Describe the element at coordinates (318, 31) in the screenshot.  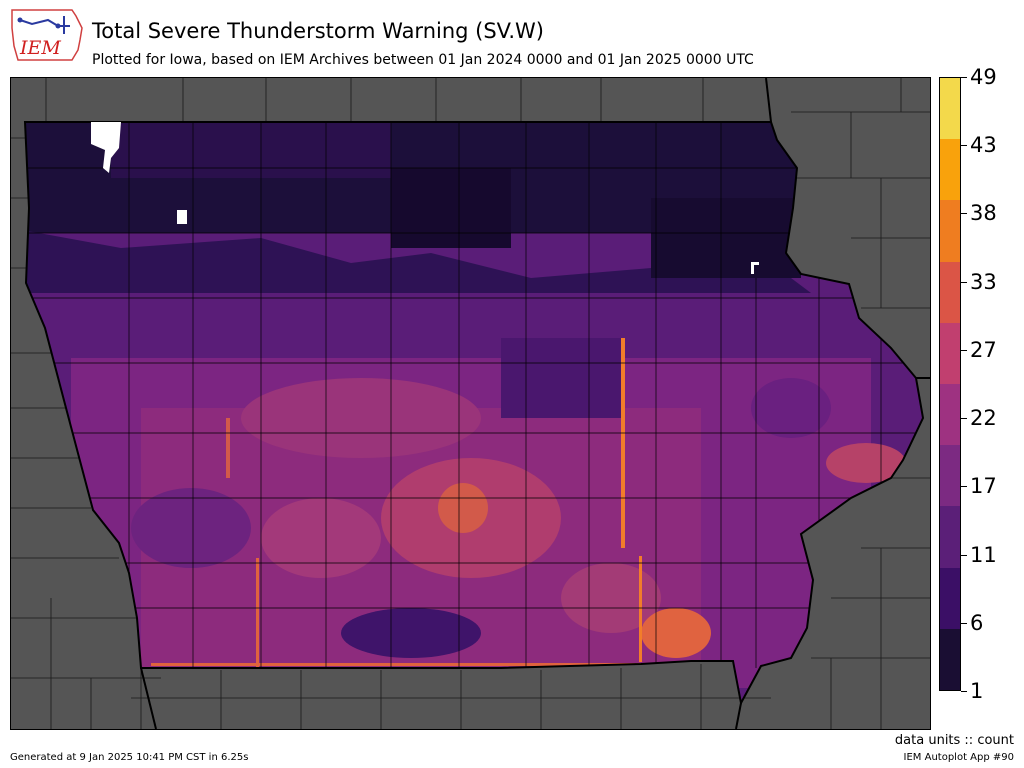
I see `chart-title: Total Severe Thunderstorm Warning (SV.W)` at that location.